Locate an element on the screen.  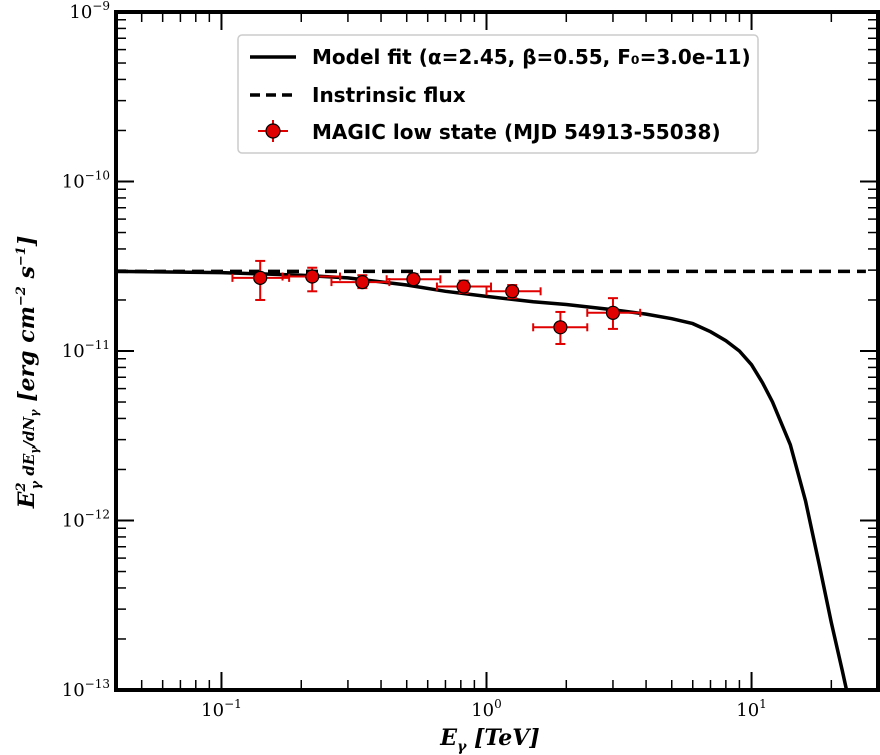
y-tick-label: 10−11 is located at coordinates (86, 350).